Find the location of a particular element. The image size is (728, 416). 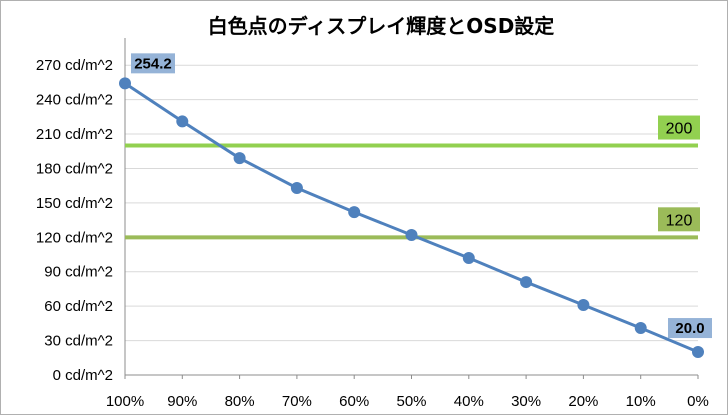

y-tick-label: 90 cd/m^2 is located at coordinates (78, 272).